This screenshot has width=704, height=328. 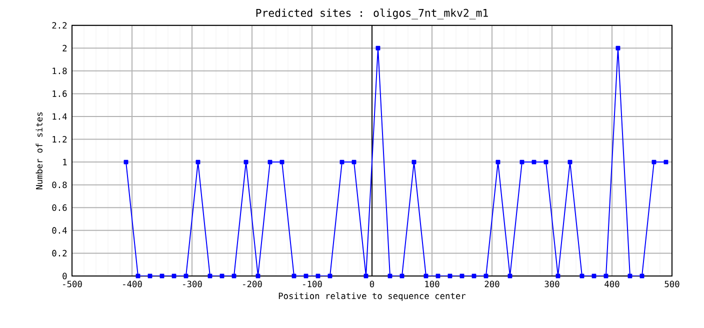 I want to click on y-tick-label: 0.2, so click(x=59, y=253).